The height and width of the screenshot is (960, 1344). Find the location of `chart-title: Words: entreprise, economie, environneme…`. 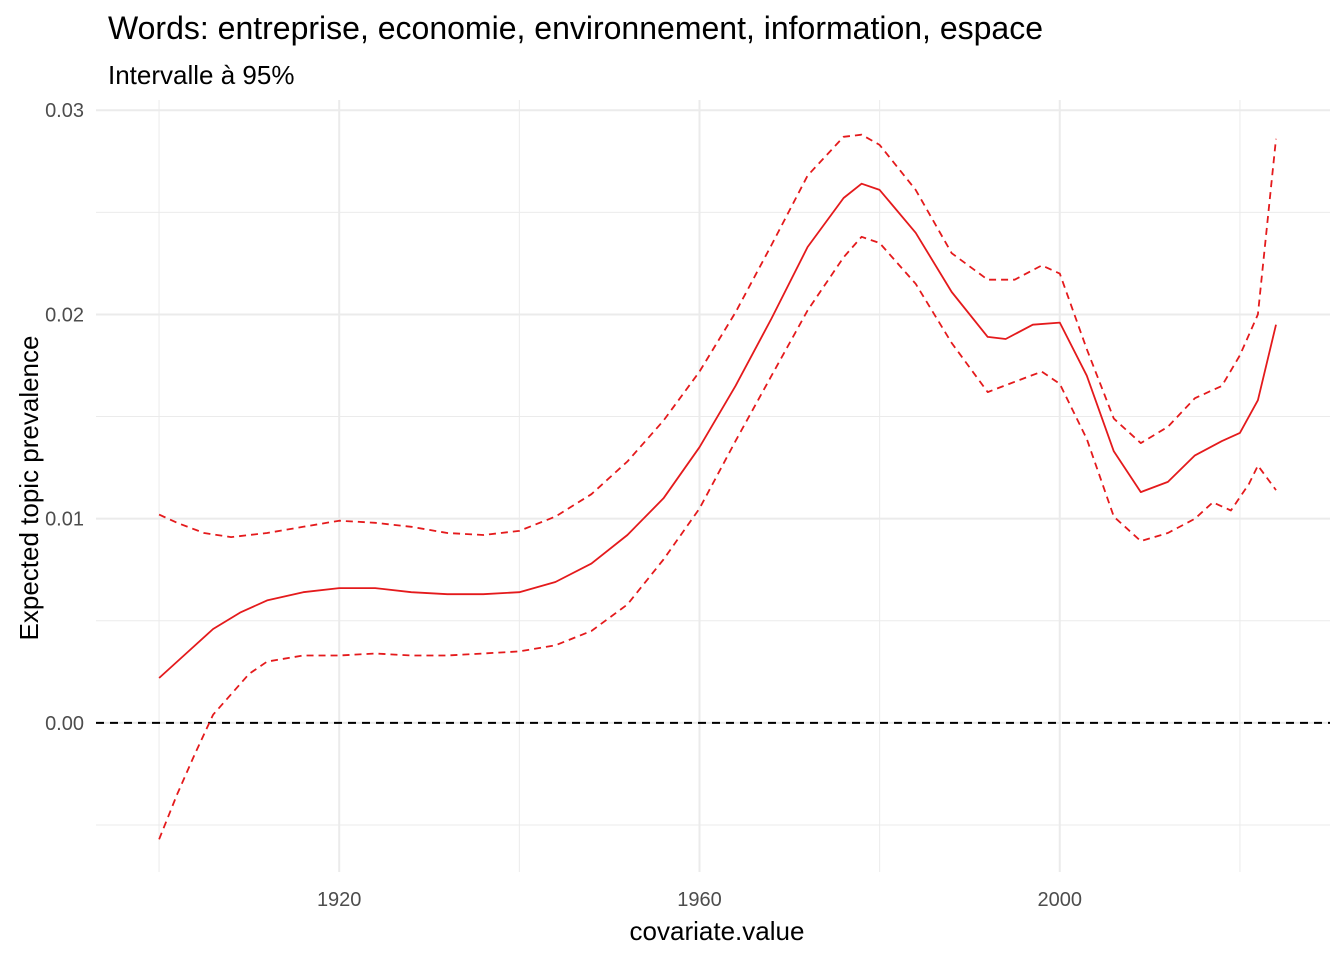

chart-title: Words: entreprise, economie, environneme… is located at coordinates (575, 28).